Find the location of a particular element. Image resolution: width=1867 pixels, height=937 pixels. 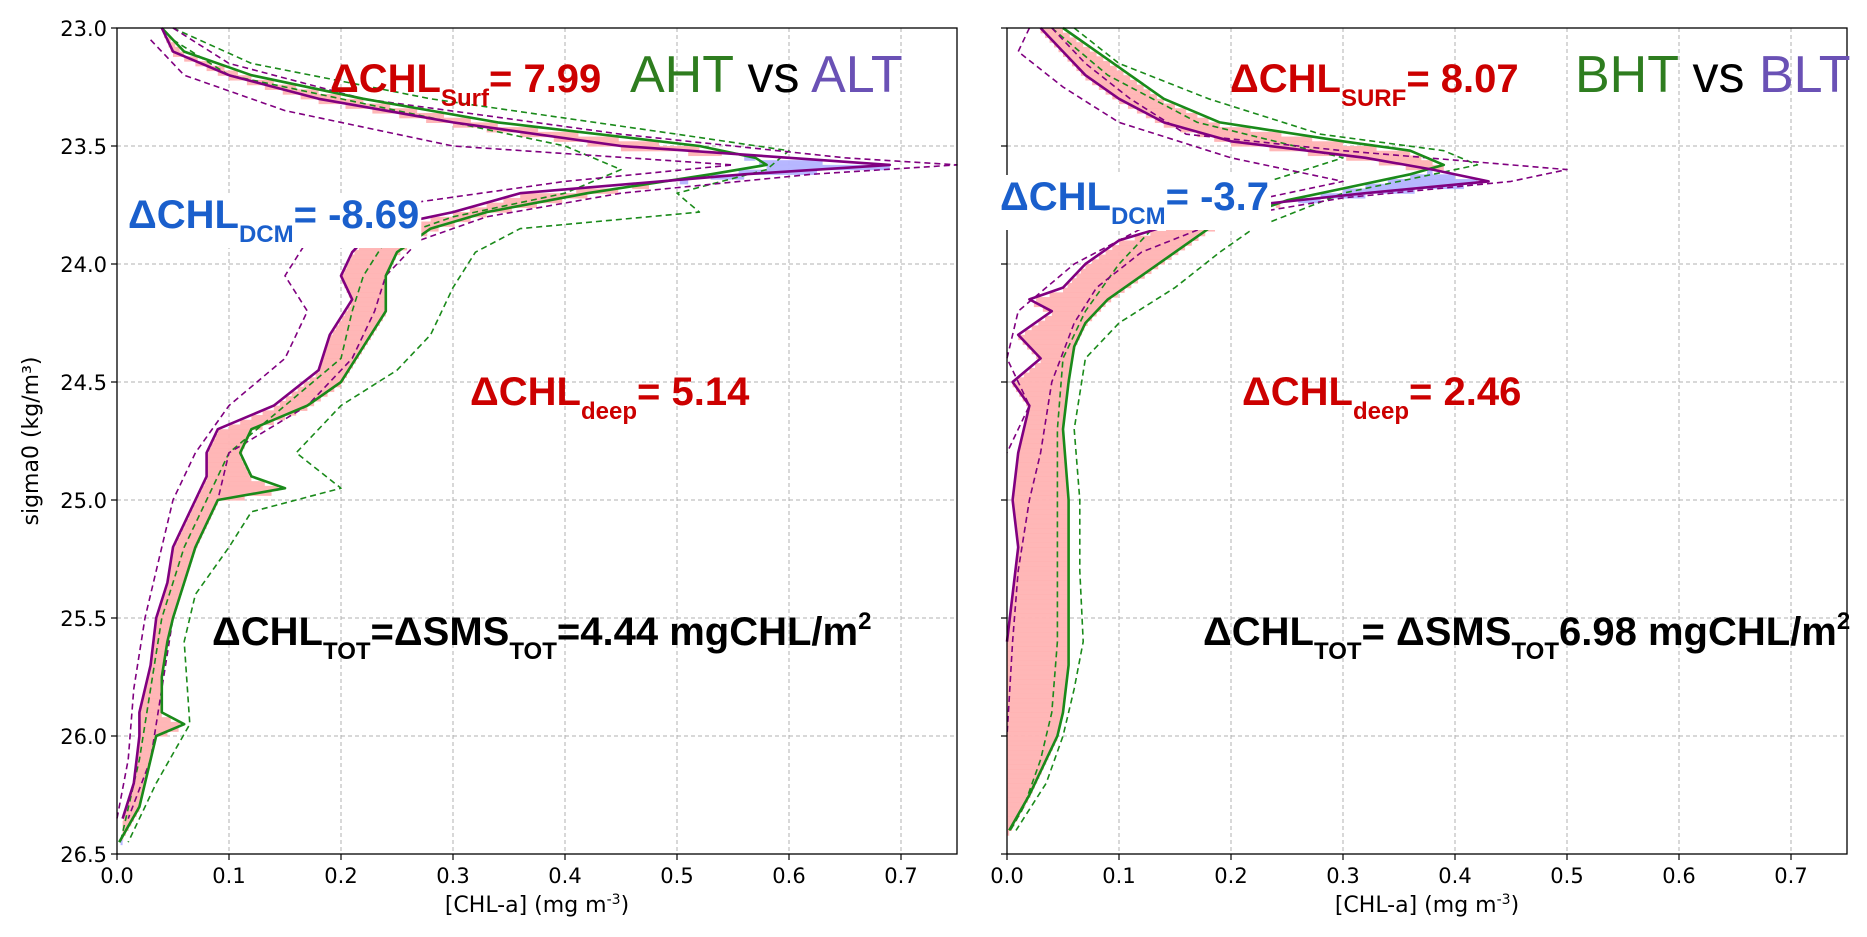

y-tick-label: 26.5 is located at coordinates (83, 855).